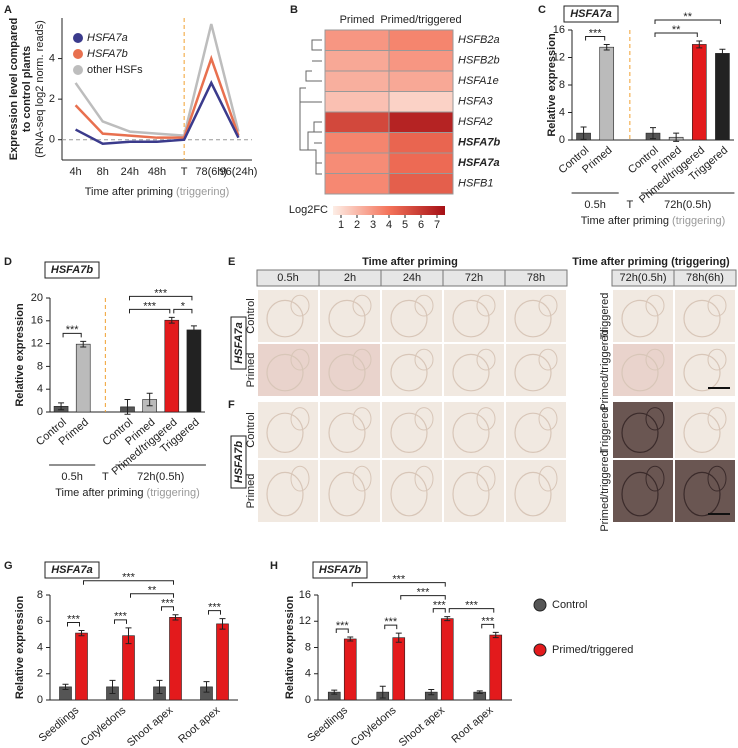  Describe the element at coordinates (625, 221) in the screenshot. I see `x-axis-label-main: Time after priming` at that location.